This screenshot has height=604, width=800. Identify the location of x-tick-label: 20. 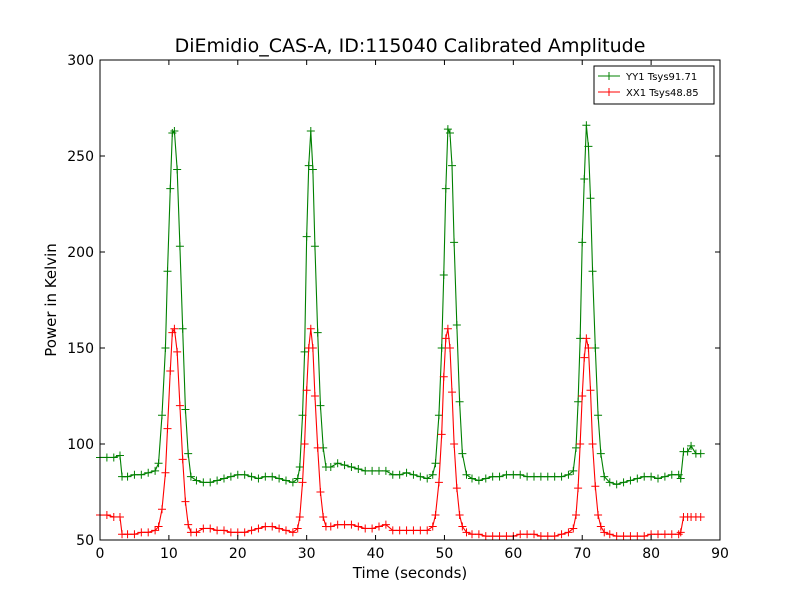
(238, 554).